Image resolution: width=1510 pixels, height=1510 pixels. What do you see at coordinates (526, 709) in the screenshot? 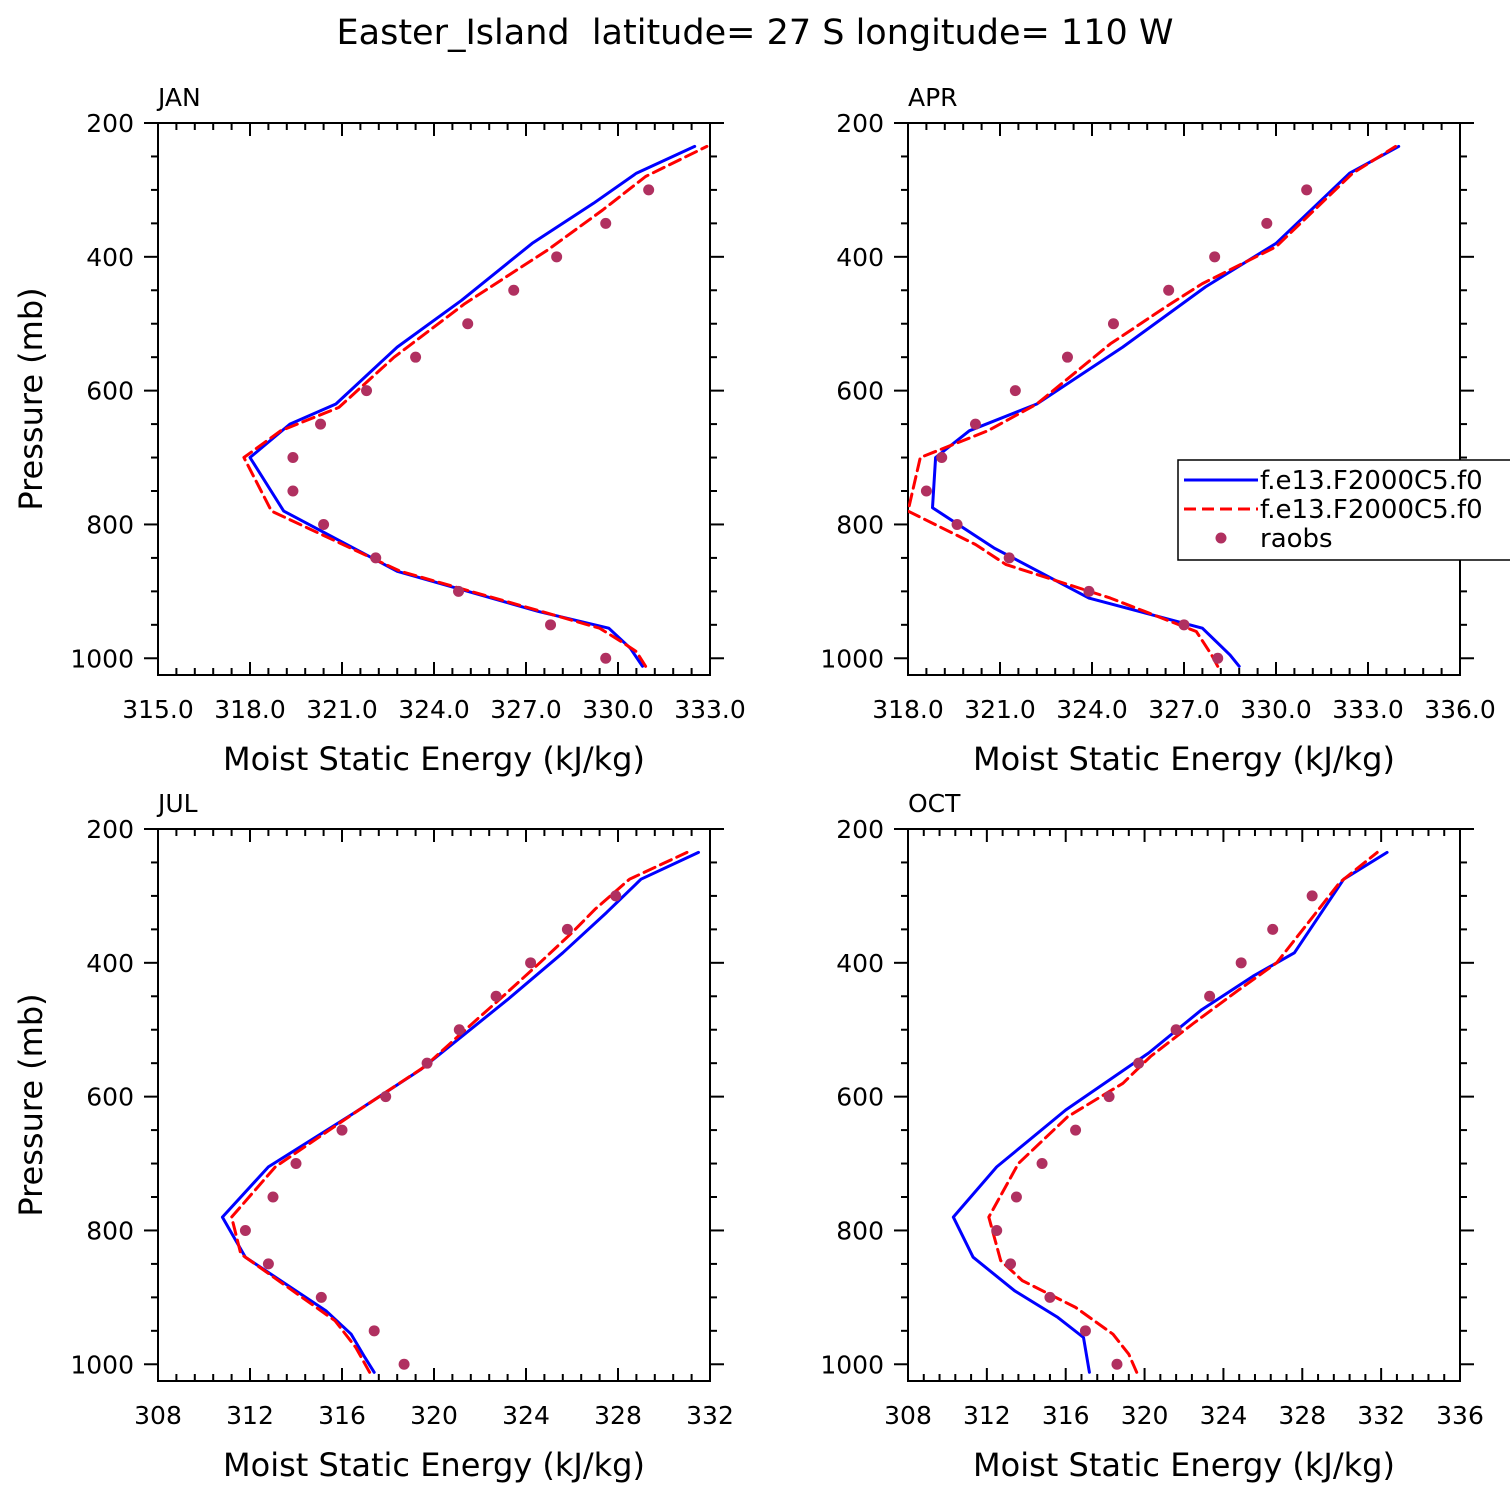
I see `x-tick-label: 327.0` at bounding box center [526, 709].